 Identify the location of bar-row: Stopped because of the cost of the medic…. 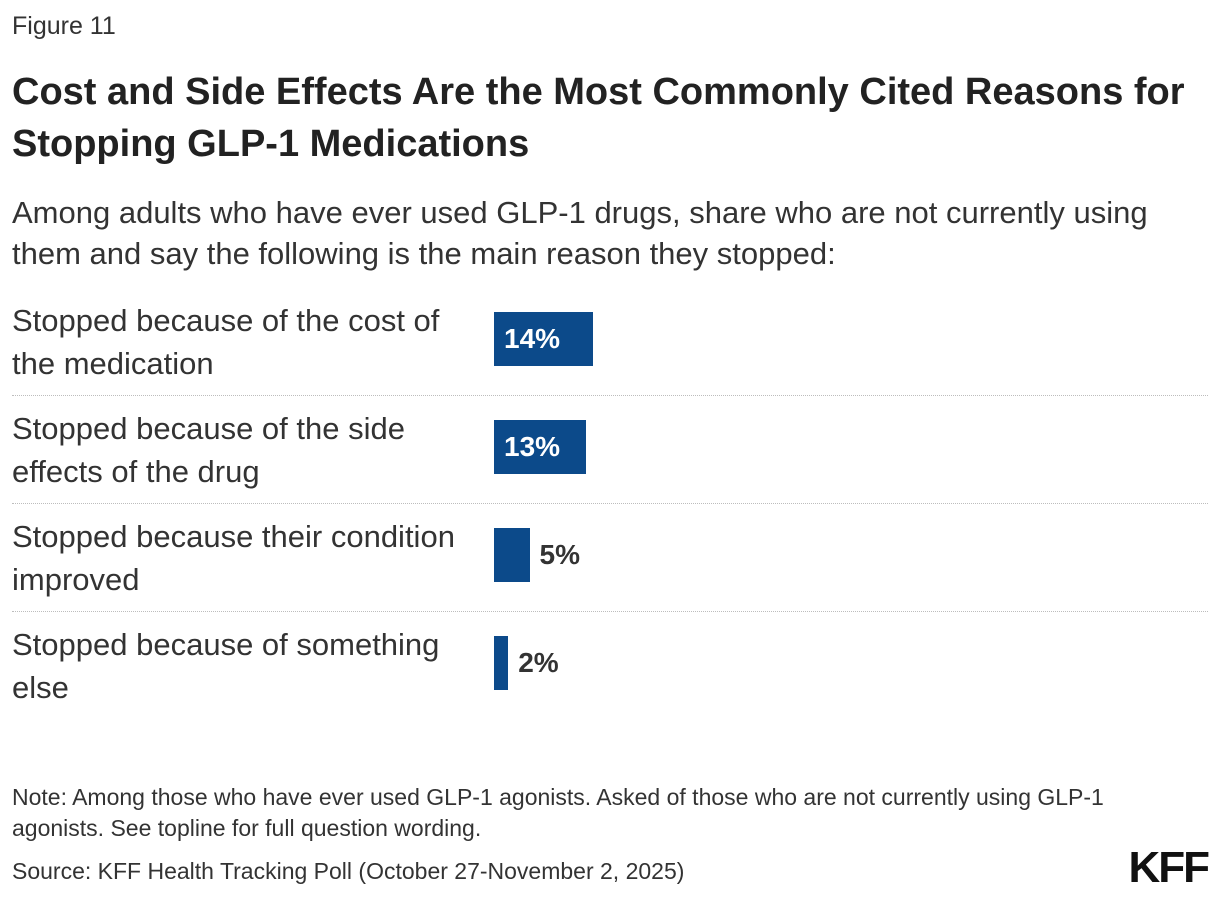
(610, 342).